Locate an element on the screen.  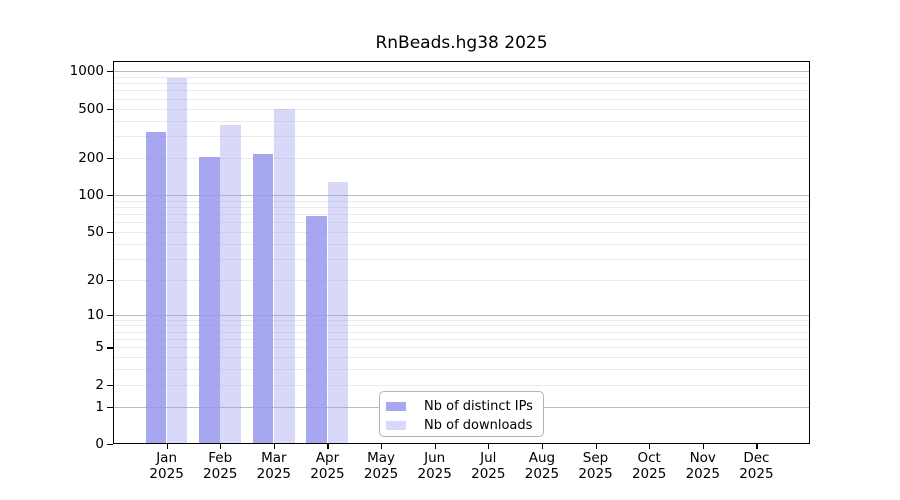
bar-distinct-ips-jan is located at coordinates (156, 287).